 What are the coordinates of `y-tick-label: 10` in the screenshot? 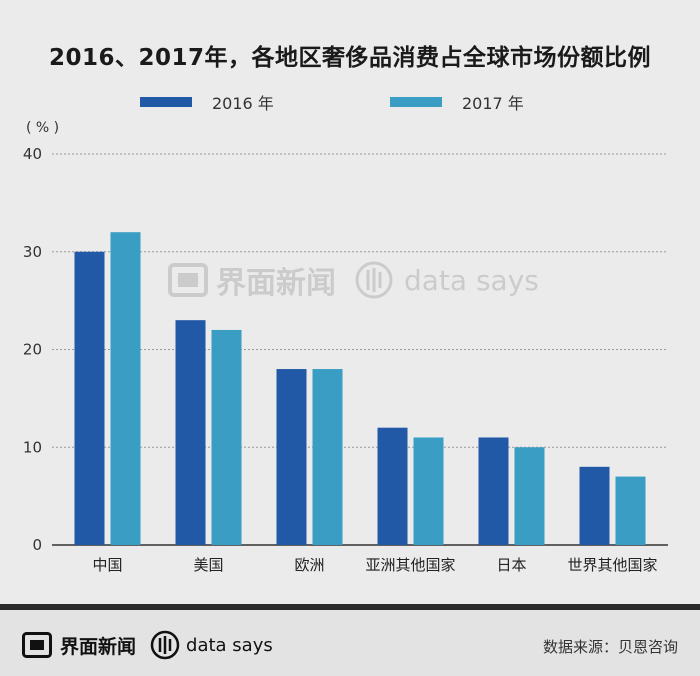 It's located at (32, 447).